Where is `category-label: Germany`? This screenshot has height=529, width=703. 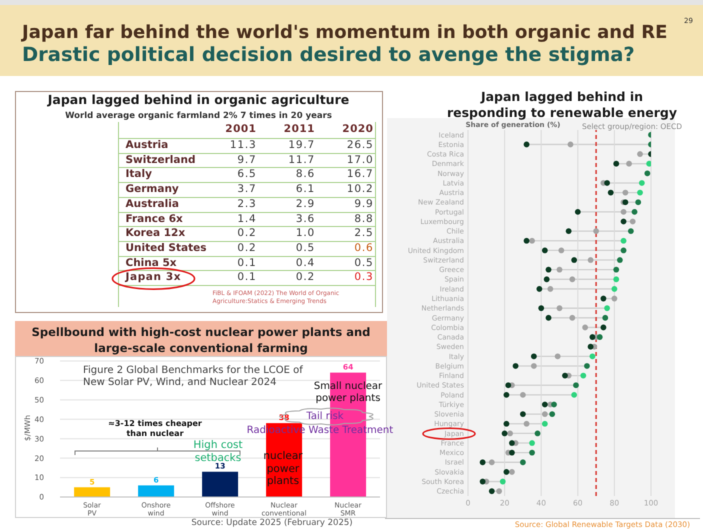
category-label: Germany is located at coordinates (152, 189).